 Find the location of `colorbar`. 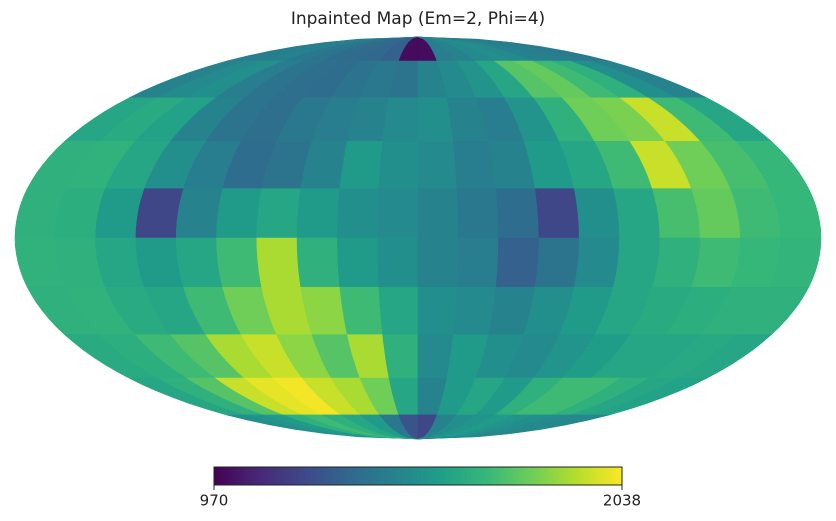

colorbar is located at coordinates (418, 476).